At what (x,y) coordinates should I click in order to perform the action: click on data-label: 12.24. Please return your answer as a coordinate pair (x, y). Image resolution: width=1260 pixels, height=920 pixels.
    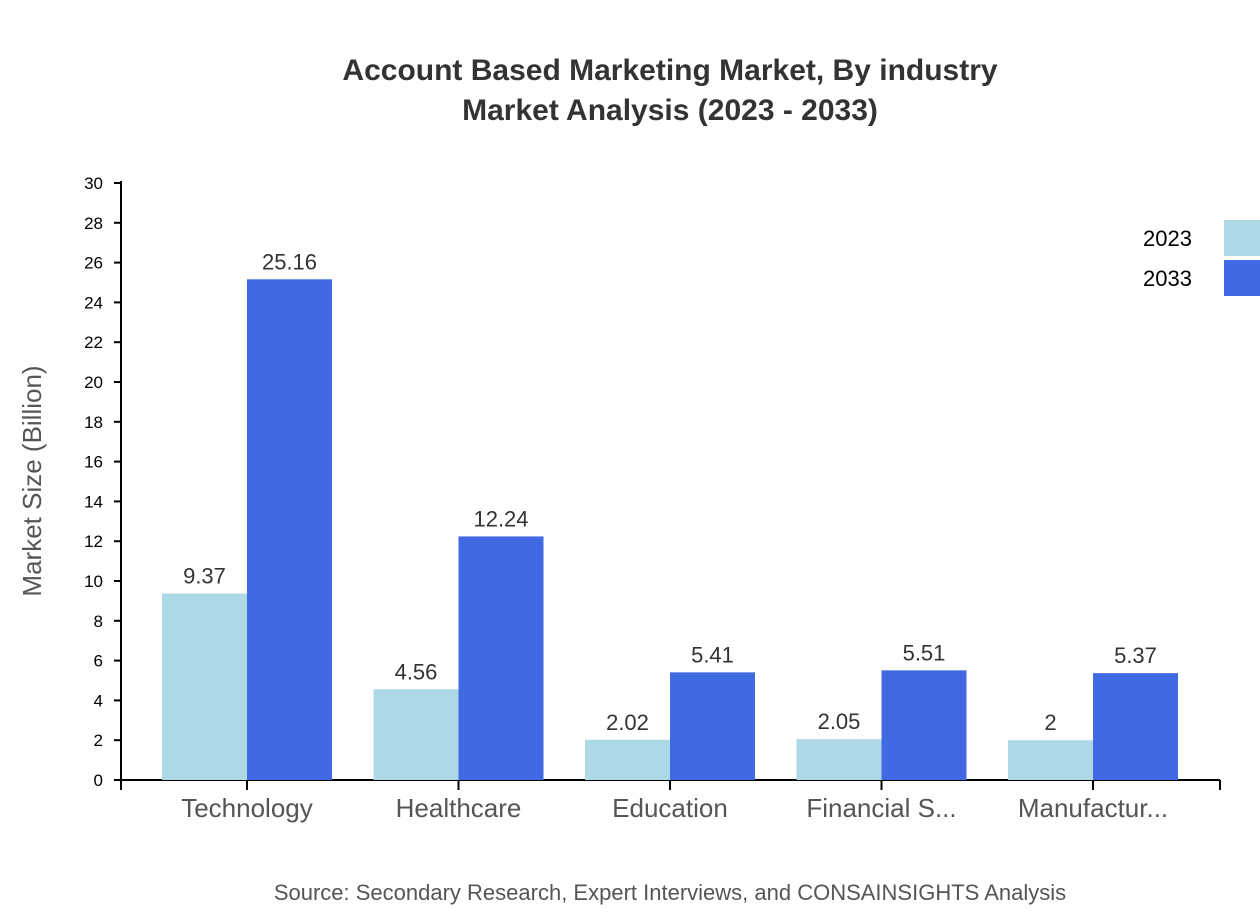
    Looking at the image, I should click on (500, 518).